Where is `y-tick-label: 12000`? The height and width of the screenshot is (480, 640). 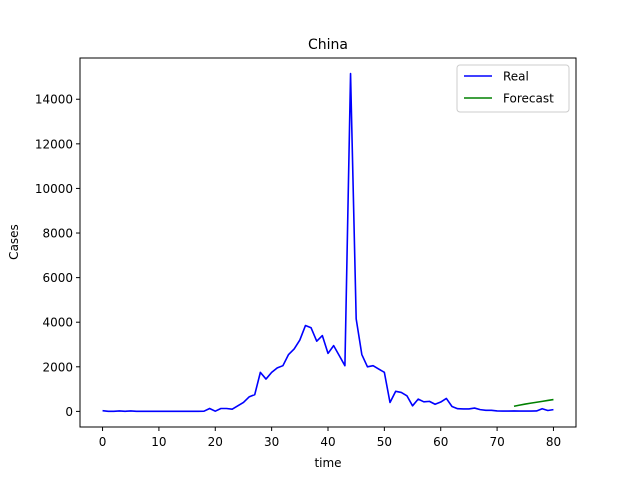
y-tick-label: 12000 is located at coordinates (54, 144).